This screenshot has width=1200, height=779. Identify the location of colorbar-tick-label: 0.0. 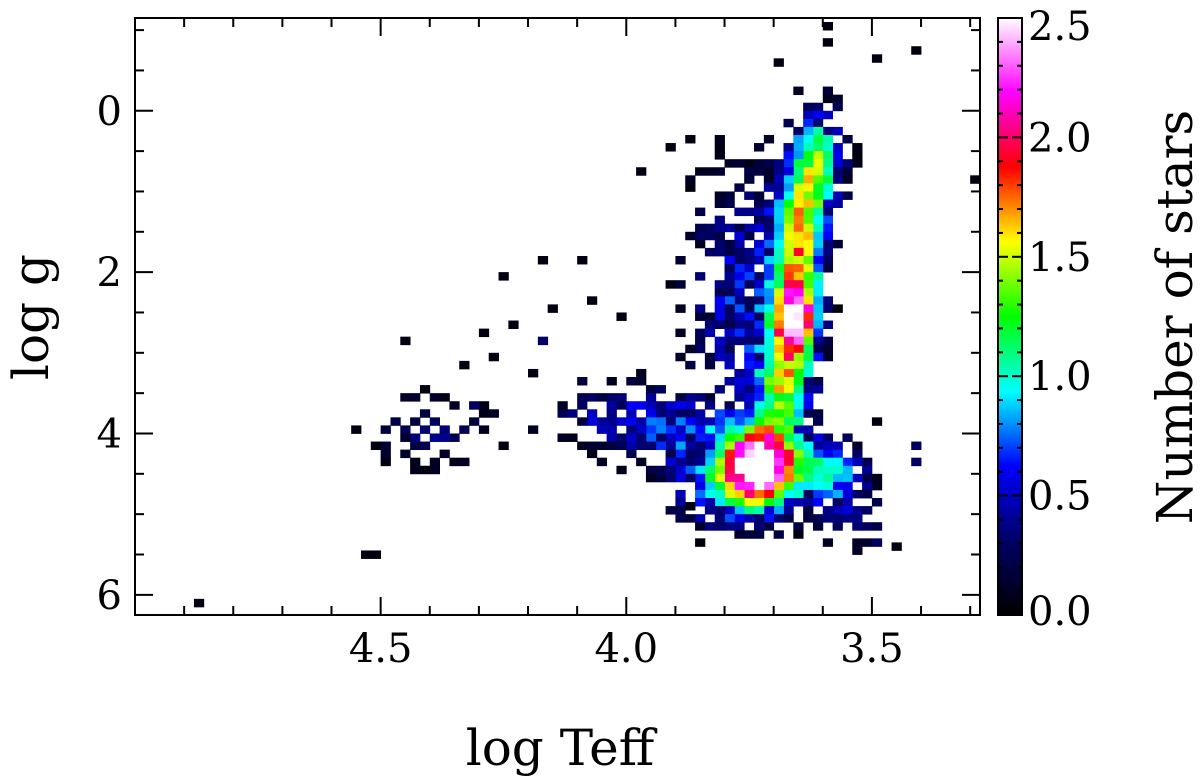
(1060, 612).